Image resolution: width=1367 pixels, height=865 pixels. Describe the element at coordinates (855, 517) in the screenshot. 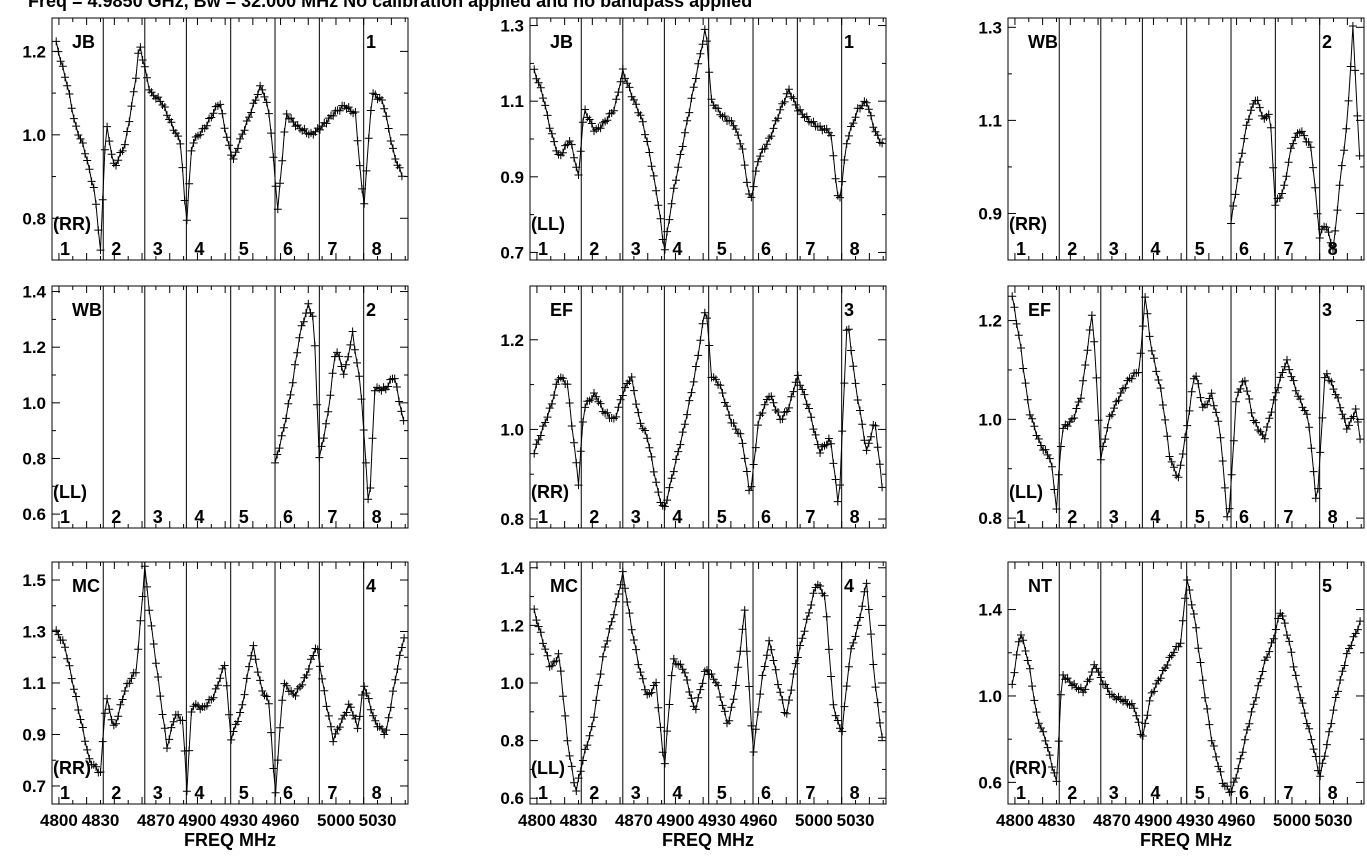

I see `if-number-label: 8` at that location.